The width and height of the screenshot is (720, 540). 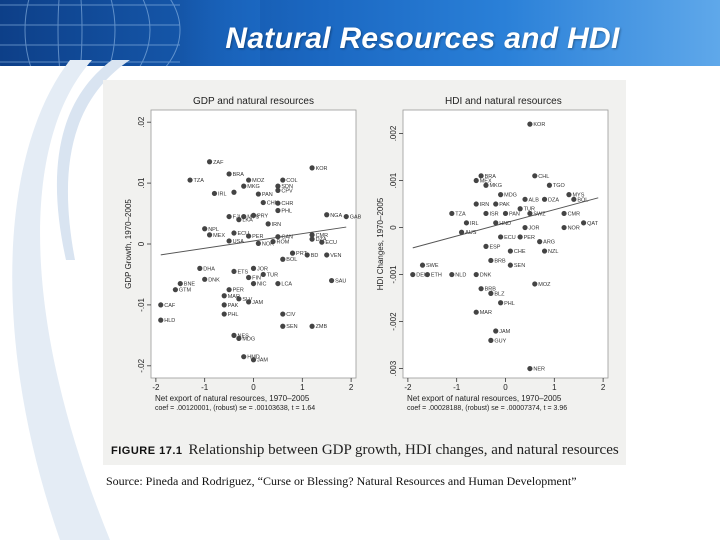 What do you see at coordinates (559, 186) in the screenshot?
I see `point-label: TGO` at bounding box center [559, 186].